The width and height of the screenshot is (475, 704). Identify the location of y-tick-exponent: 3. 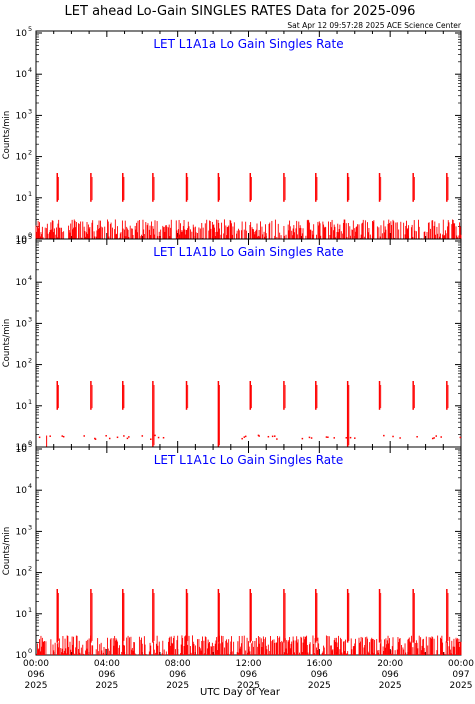
(30, 527).